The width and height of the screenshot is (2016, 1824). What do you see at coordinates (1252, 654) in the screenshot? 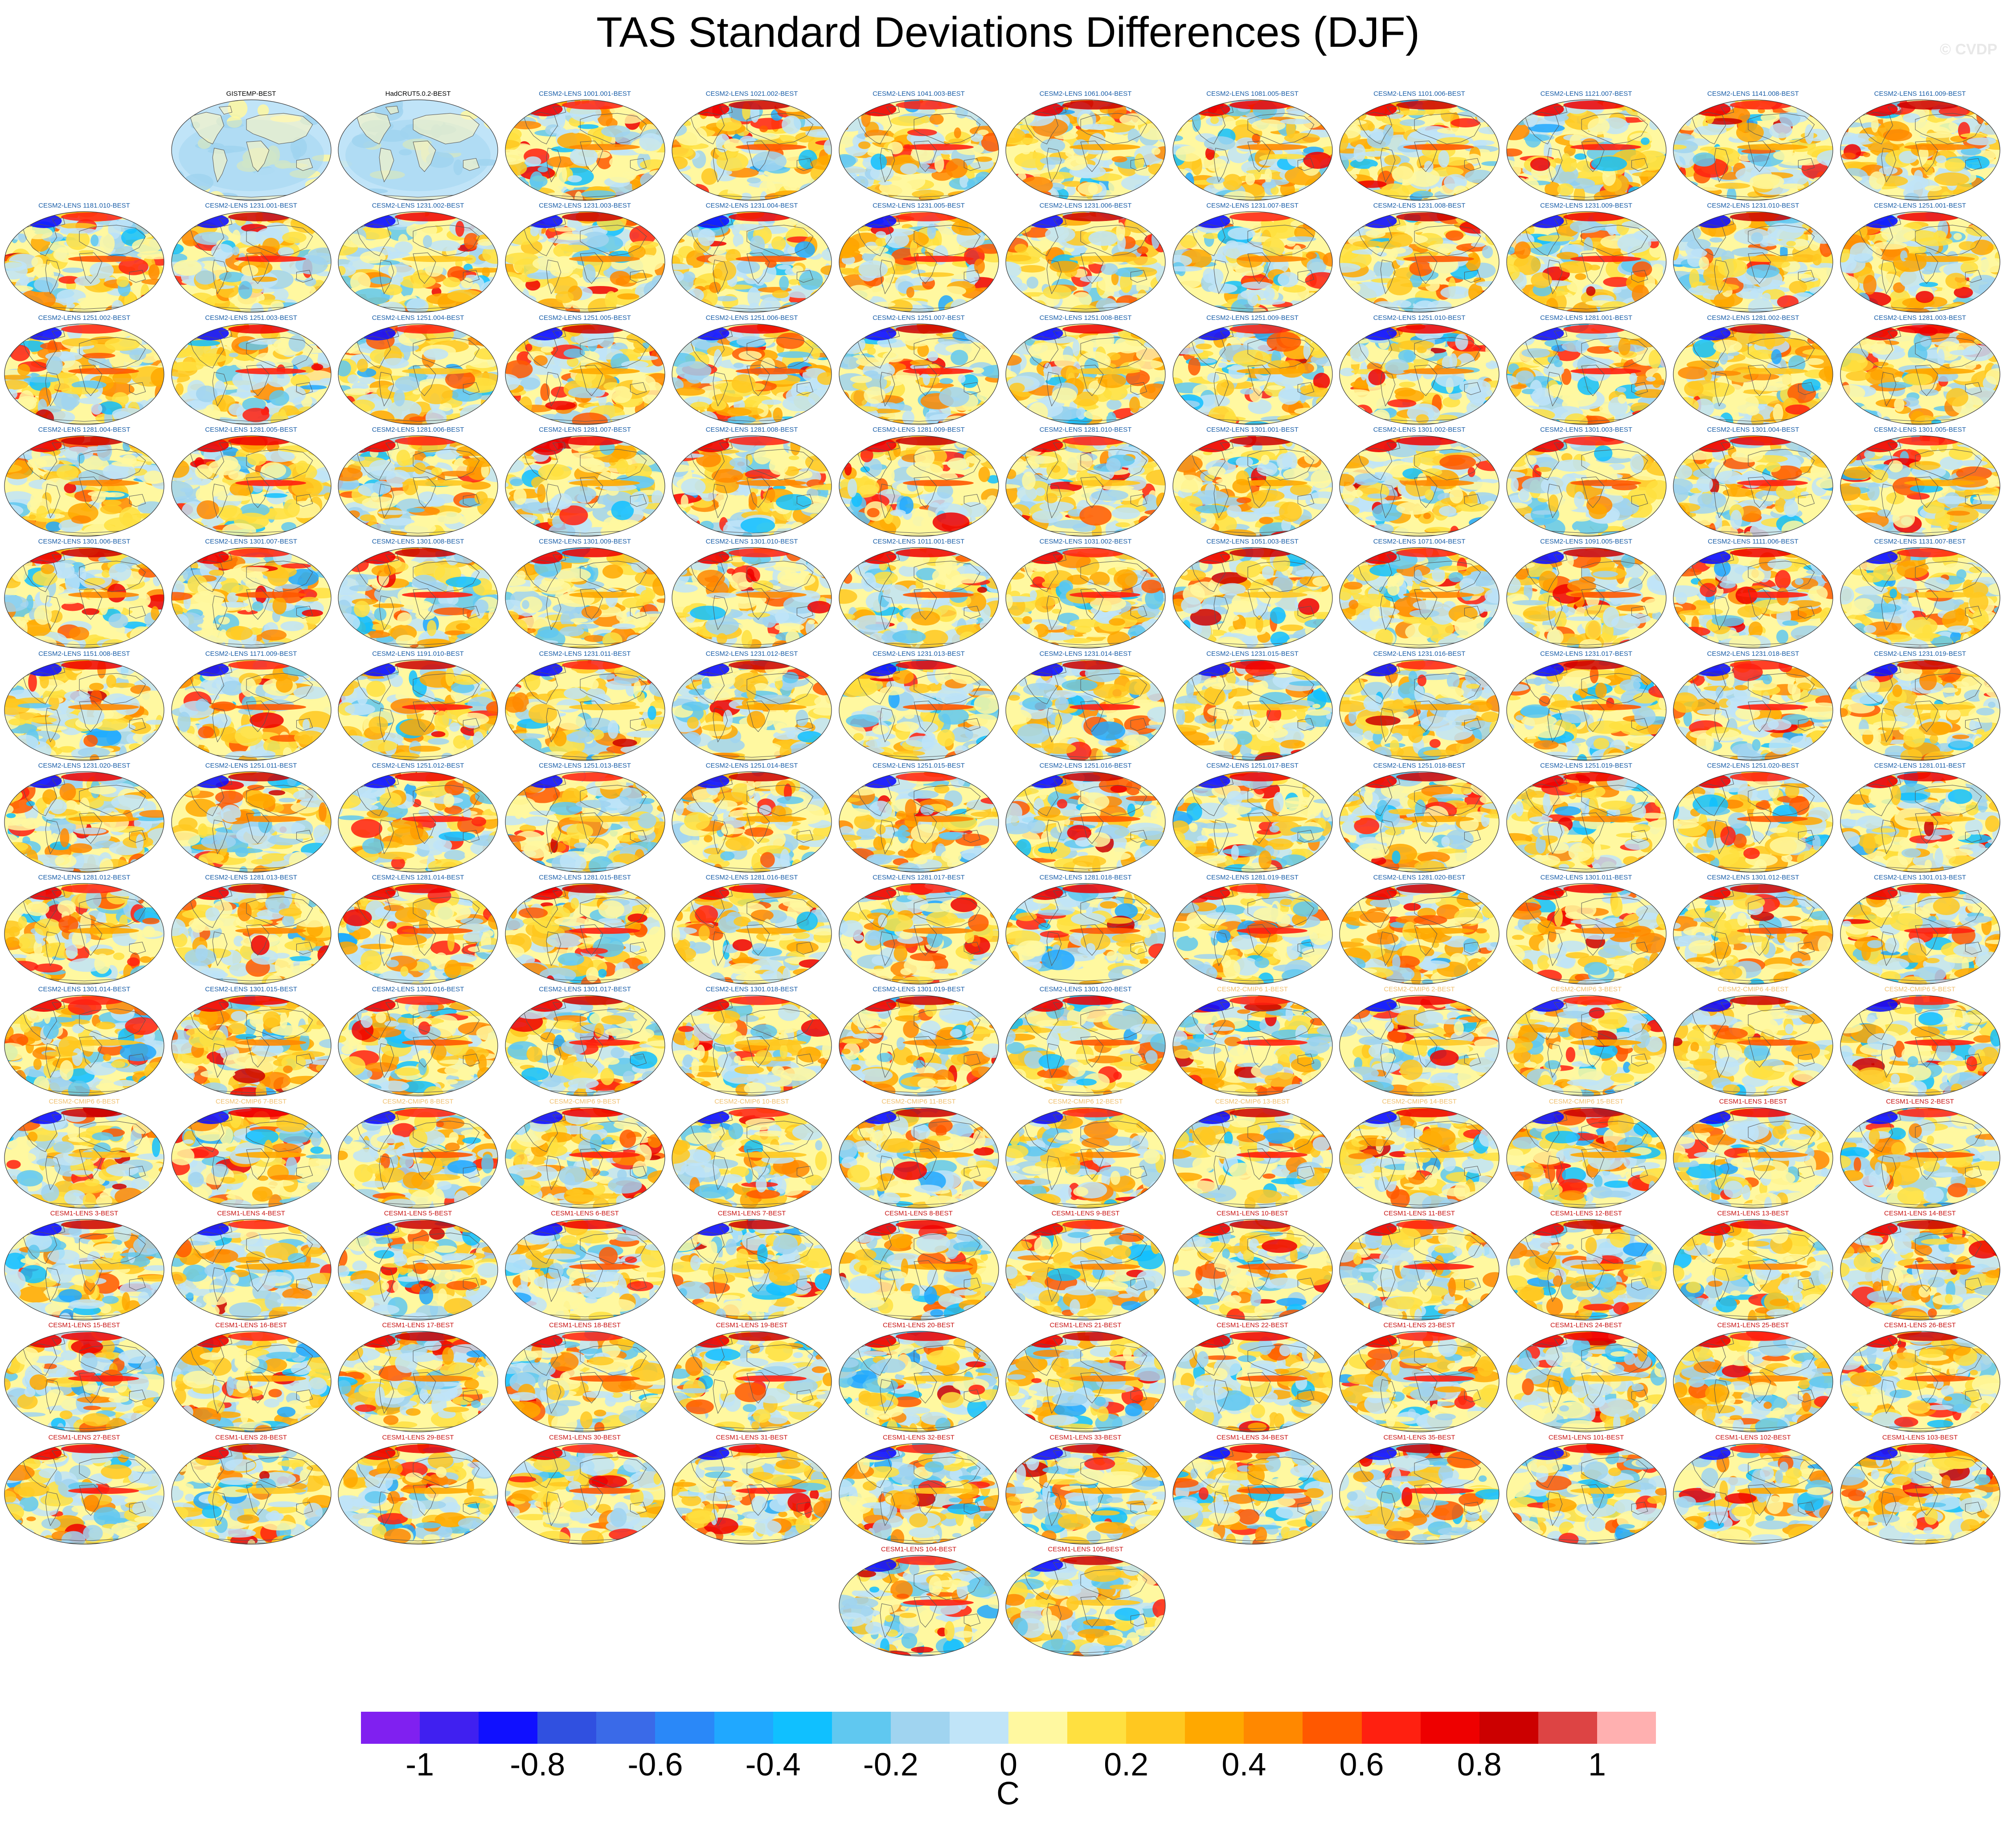
I see `panel-label: CESM2-LENS 1231.015-BEST` at bounding box center [1252, 654].